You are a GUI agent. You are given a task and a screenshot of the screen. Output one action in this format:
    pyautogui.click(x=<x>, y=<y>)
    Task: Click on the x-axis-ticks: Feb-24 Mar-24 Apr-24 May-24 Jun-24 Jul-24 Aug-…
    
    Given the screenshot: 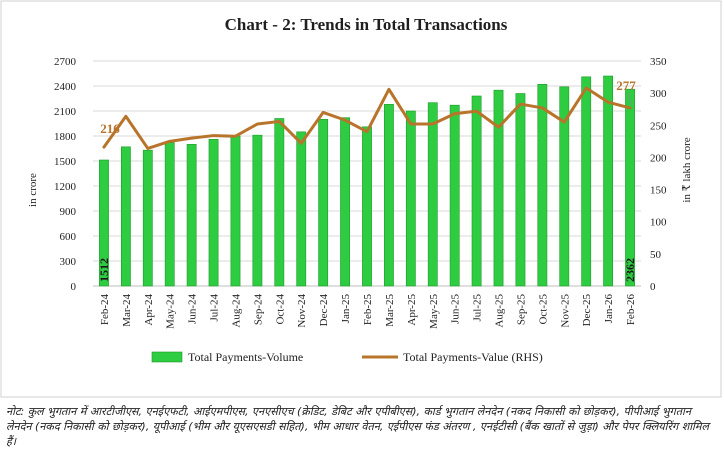 What is the action you would take?
    pyautogui.click(x=368, y=311)
    